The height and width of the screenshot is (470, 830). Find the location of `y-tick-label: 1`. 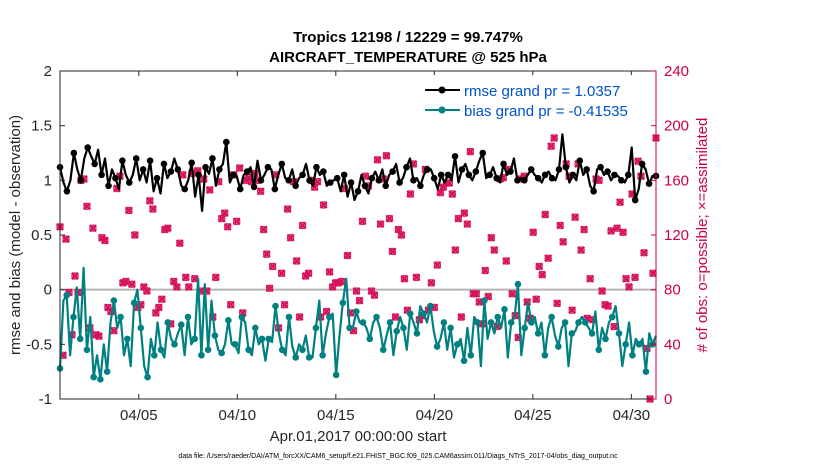

y-tick-label: 1 is located at coordinates (48, 180).